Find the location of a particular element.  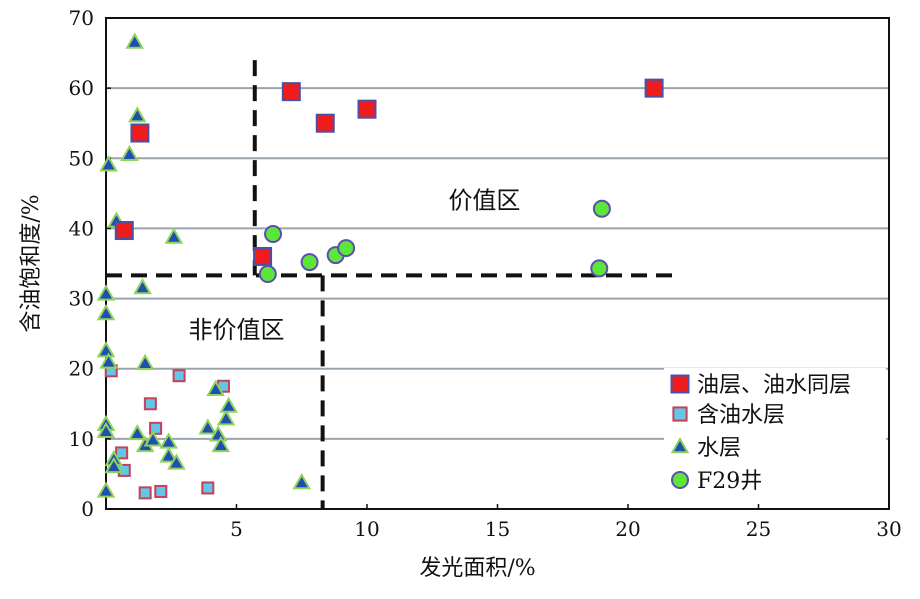

legend-label-oil-layer: 油层、油水同层 is located at coordinates (774, 385).